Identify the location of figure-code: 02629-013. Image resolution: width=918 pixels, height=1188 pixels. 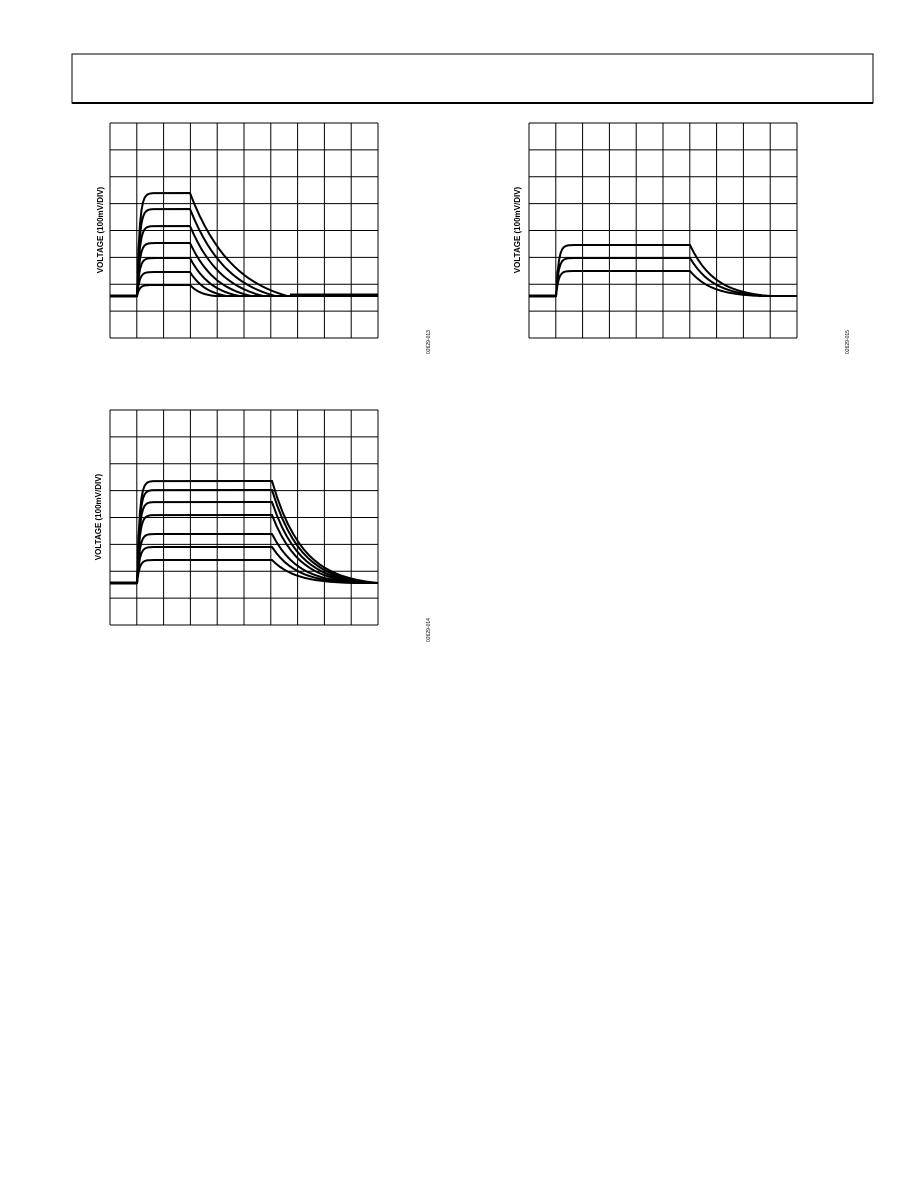
(429, 342).